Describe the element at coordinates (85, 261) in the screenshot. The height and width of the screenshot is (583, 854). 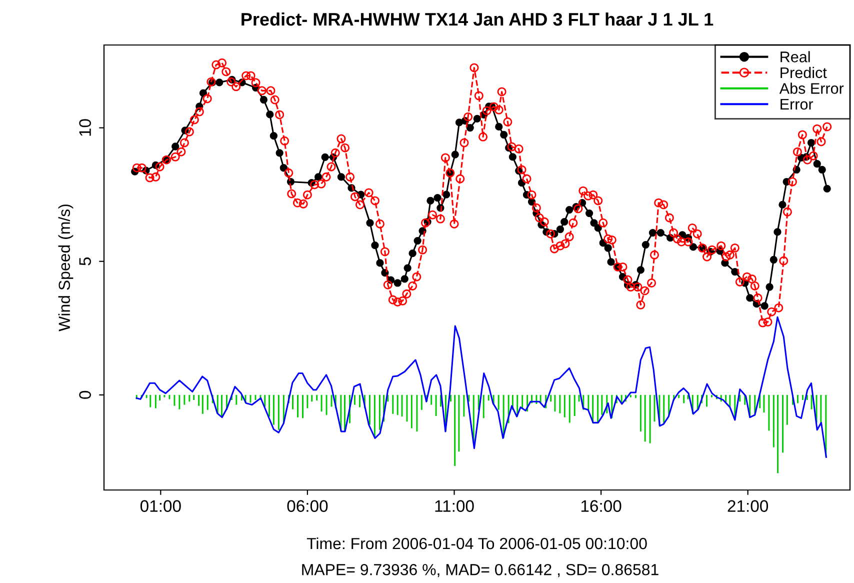
I see `y-tick-label: 5` at that location.